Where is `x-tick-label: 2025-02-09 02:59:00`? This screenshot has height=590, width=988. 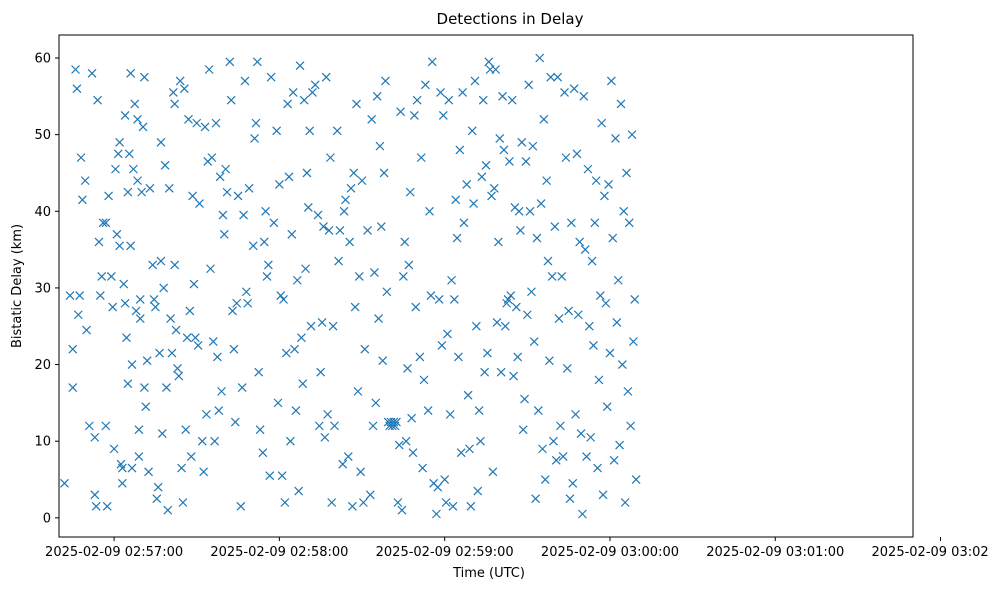
x-tick-label: 2025-02-09 02:59:00 is located at coordinates (445, 552).